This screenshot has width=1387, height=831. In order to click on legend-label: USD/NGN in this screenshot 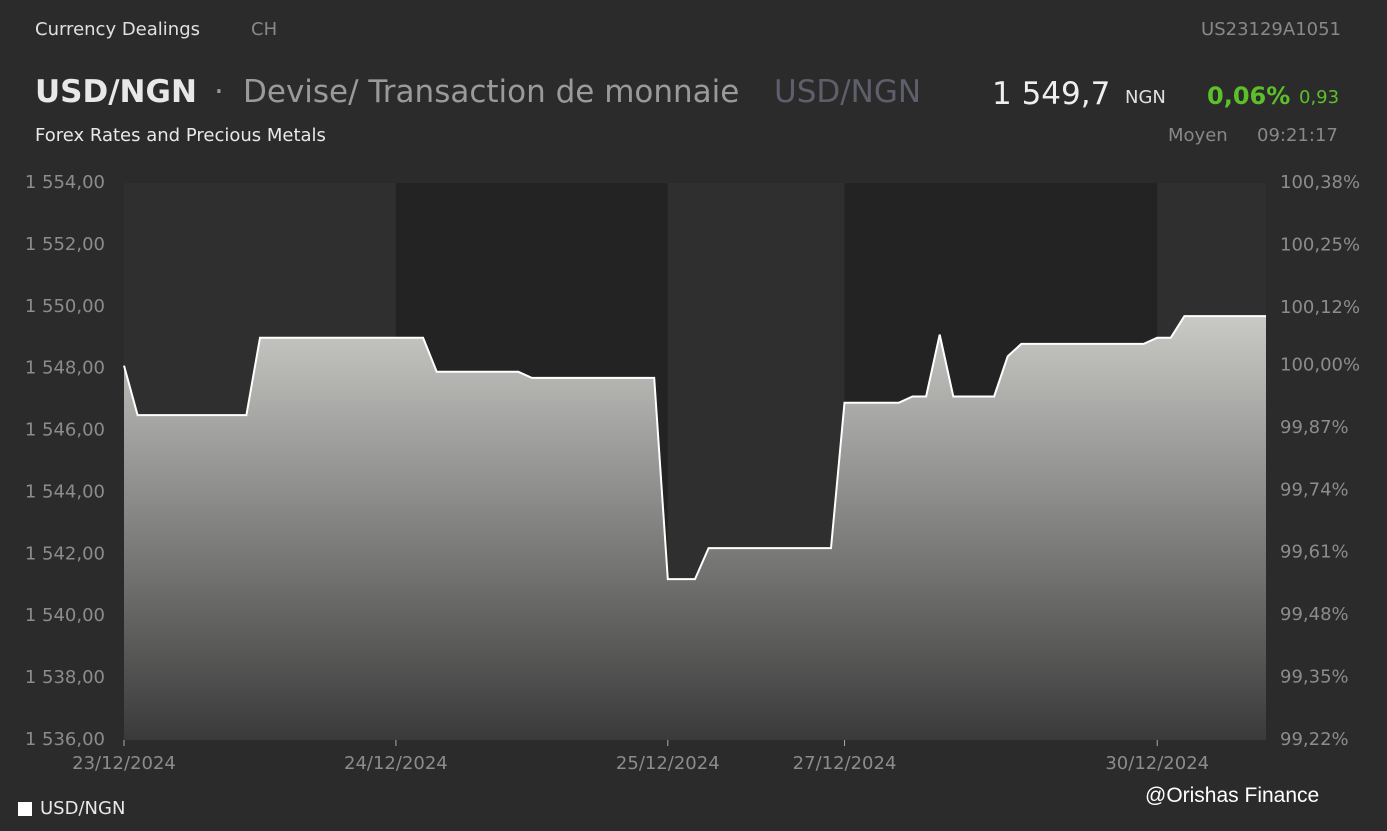, I will do `click(83, 808)`.